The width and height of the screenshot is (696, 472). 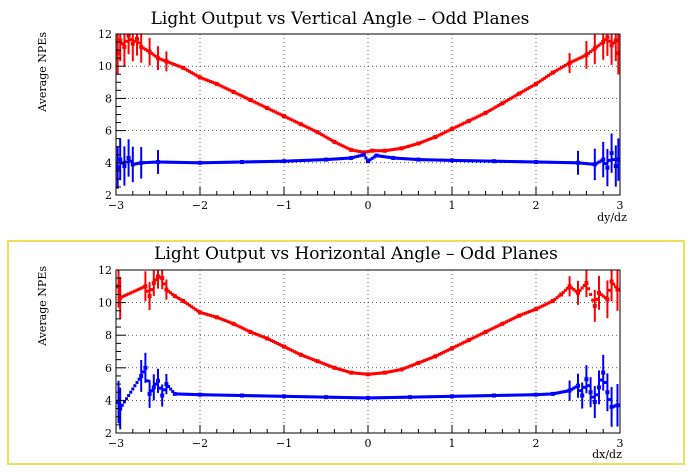 What do you see at coordinates (607, 454) in the screenshot?
I see `x-axis-label: dx/dz` at bounding box center [607, 454].